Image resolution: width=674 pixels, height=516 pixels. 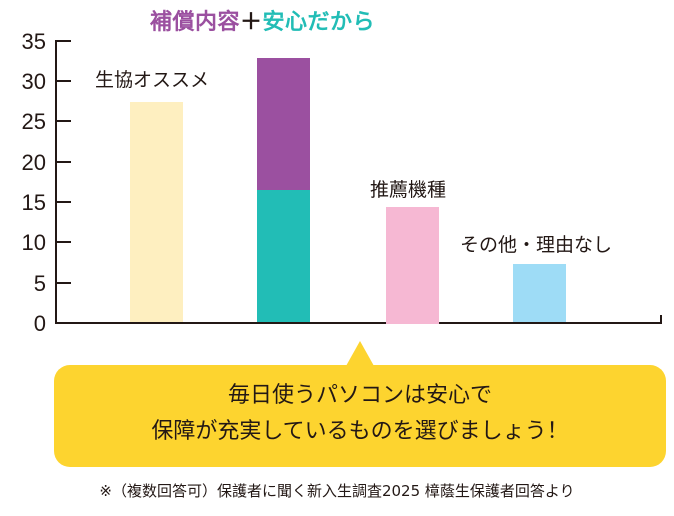 I want to click on chart-title: 補償内容＋安心だから, so click(x=262, y=20).